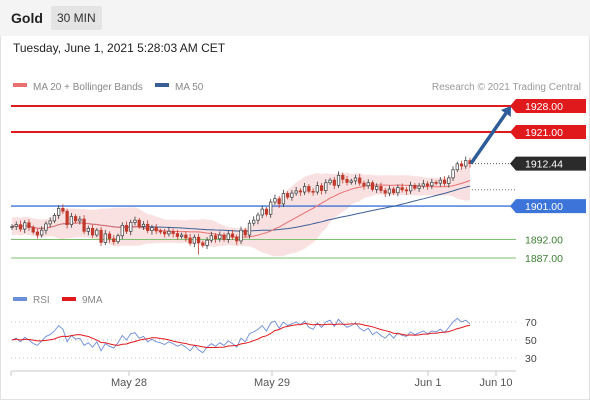 This screenshot has width=590, height=400. I want to click on rsi-tick-label-2: 30, so click(531, 359).